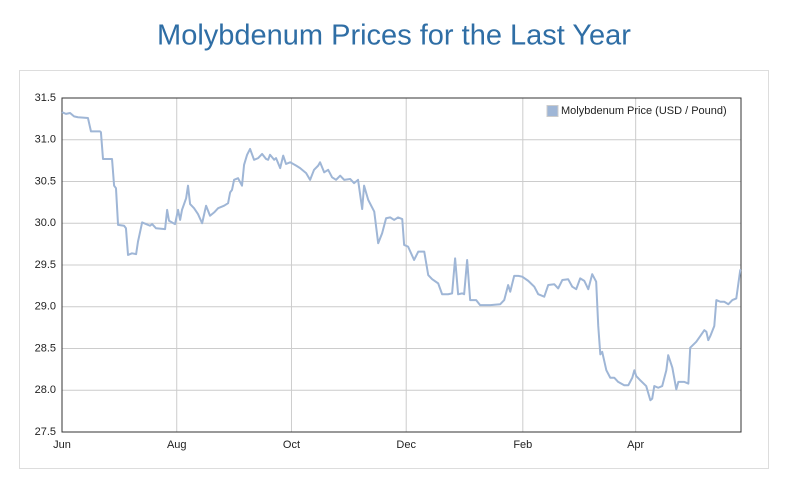 The width and height of the screenshot is (789, 485). I want to click on y-tick-label: 29.0, so click(45, 307).